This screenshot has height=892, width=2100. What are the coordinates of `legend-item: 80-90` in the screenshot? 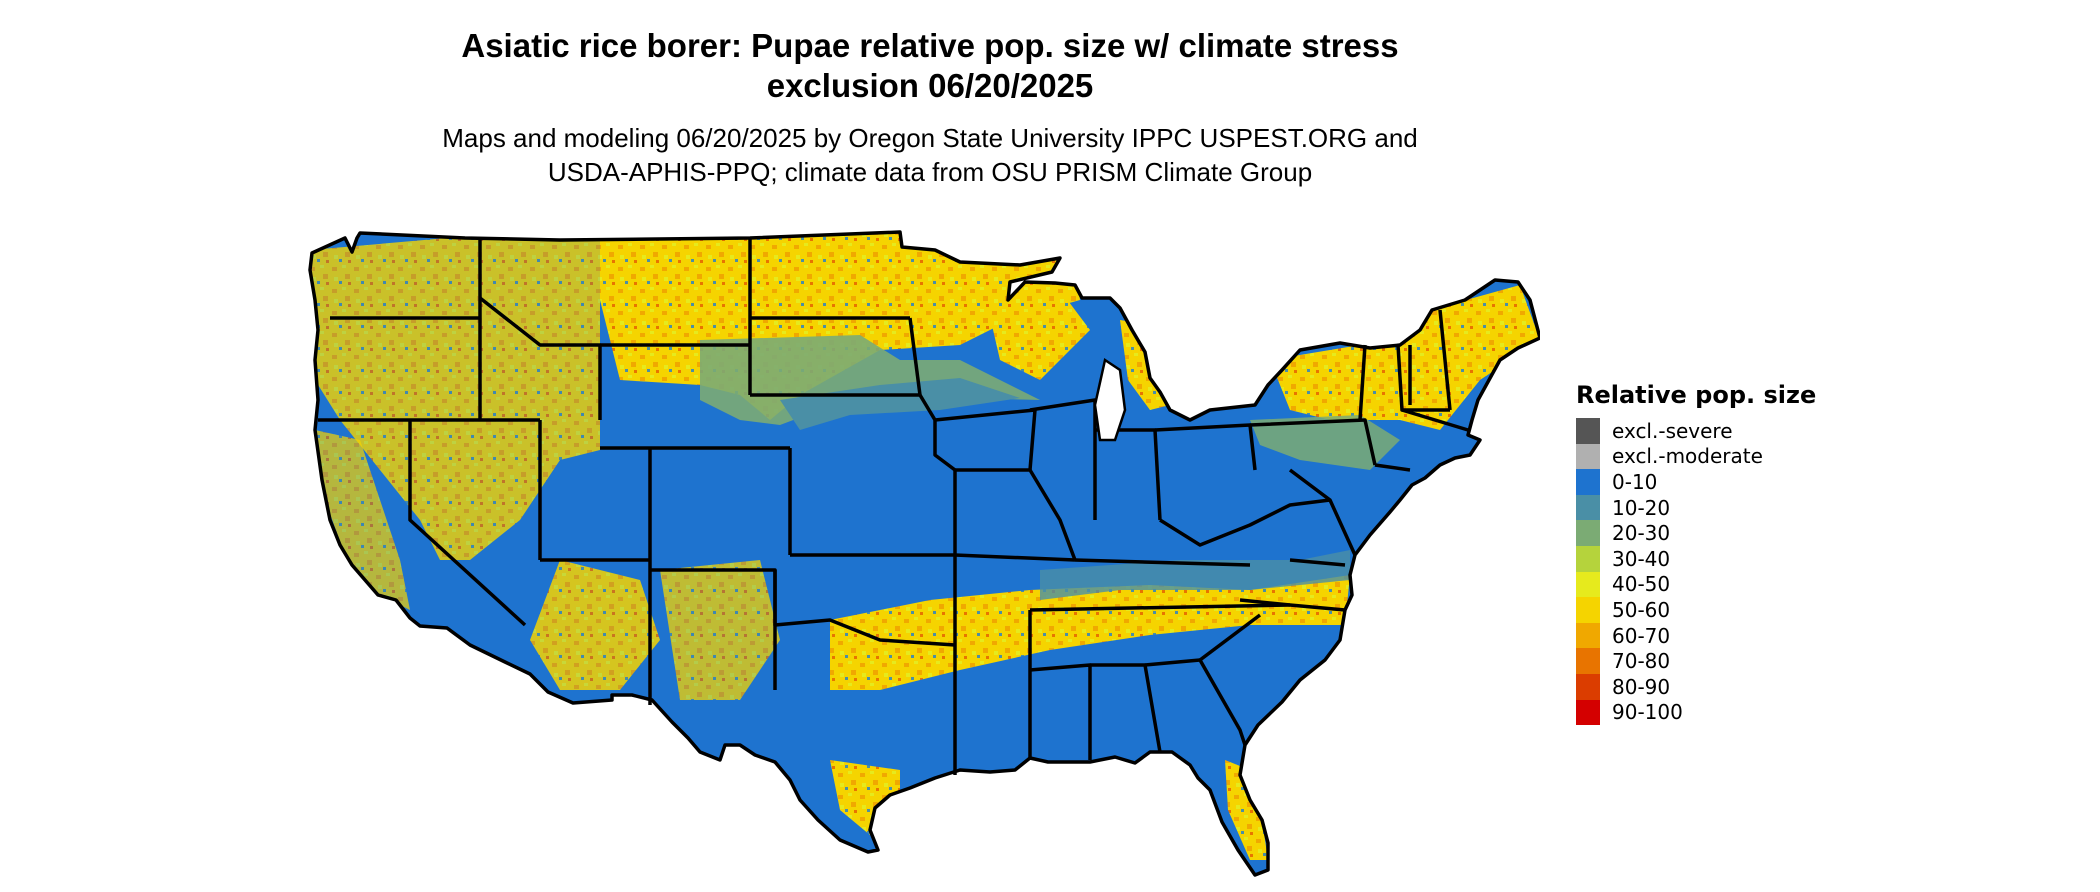 It's located at (1726, 686).